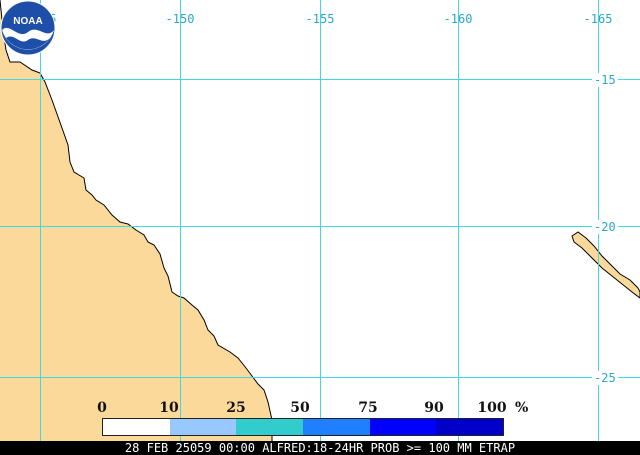 This screenshot has width=640, height=455. Describe the element at coordinates (492, 408) in the screenshot. I see `legend-label: 100` at that location.